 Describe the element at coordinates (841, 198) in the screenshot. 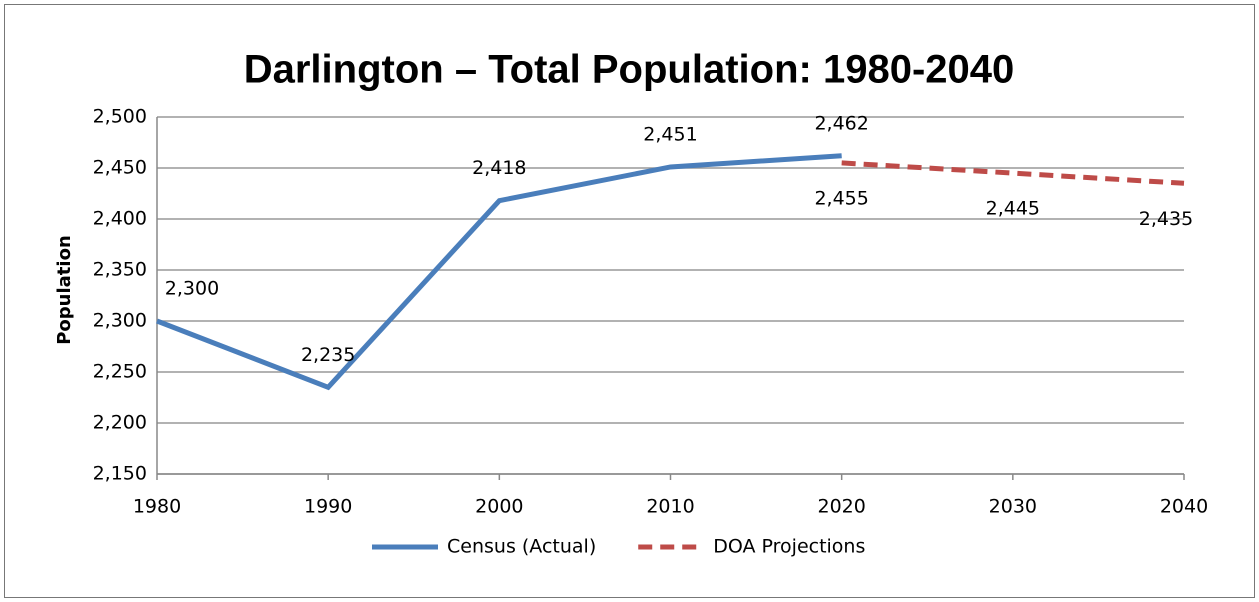

I see `data-label: 2,455` at that location.